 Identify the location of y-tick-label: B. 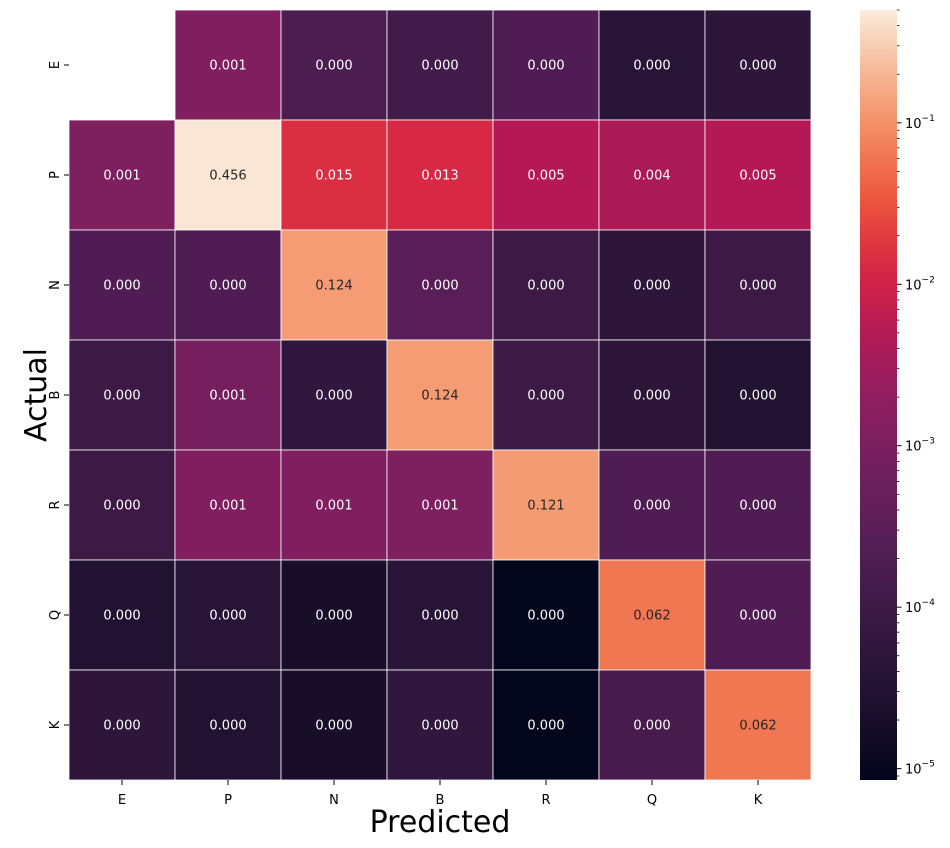
(55, 395).